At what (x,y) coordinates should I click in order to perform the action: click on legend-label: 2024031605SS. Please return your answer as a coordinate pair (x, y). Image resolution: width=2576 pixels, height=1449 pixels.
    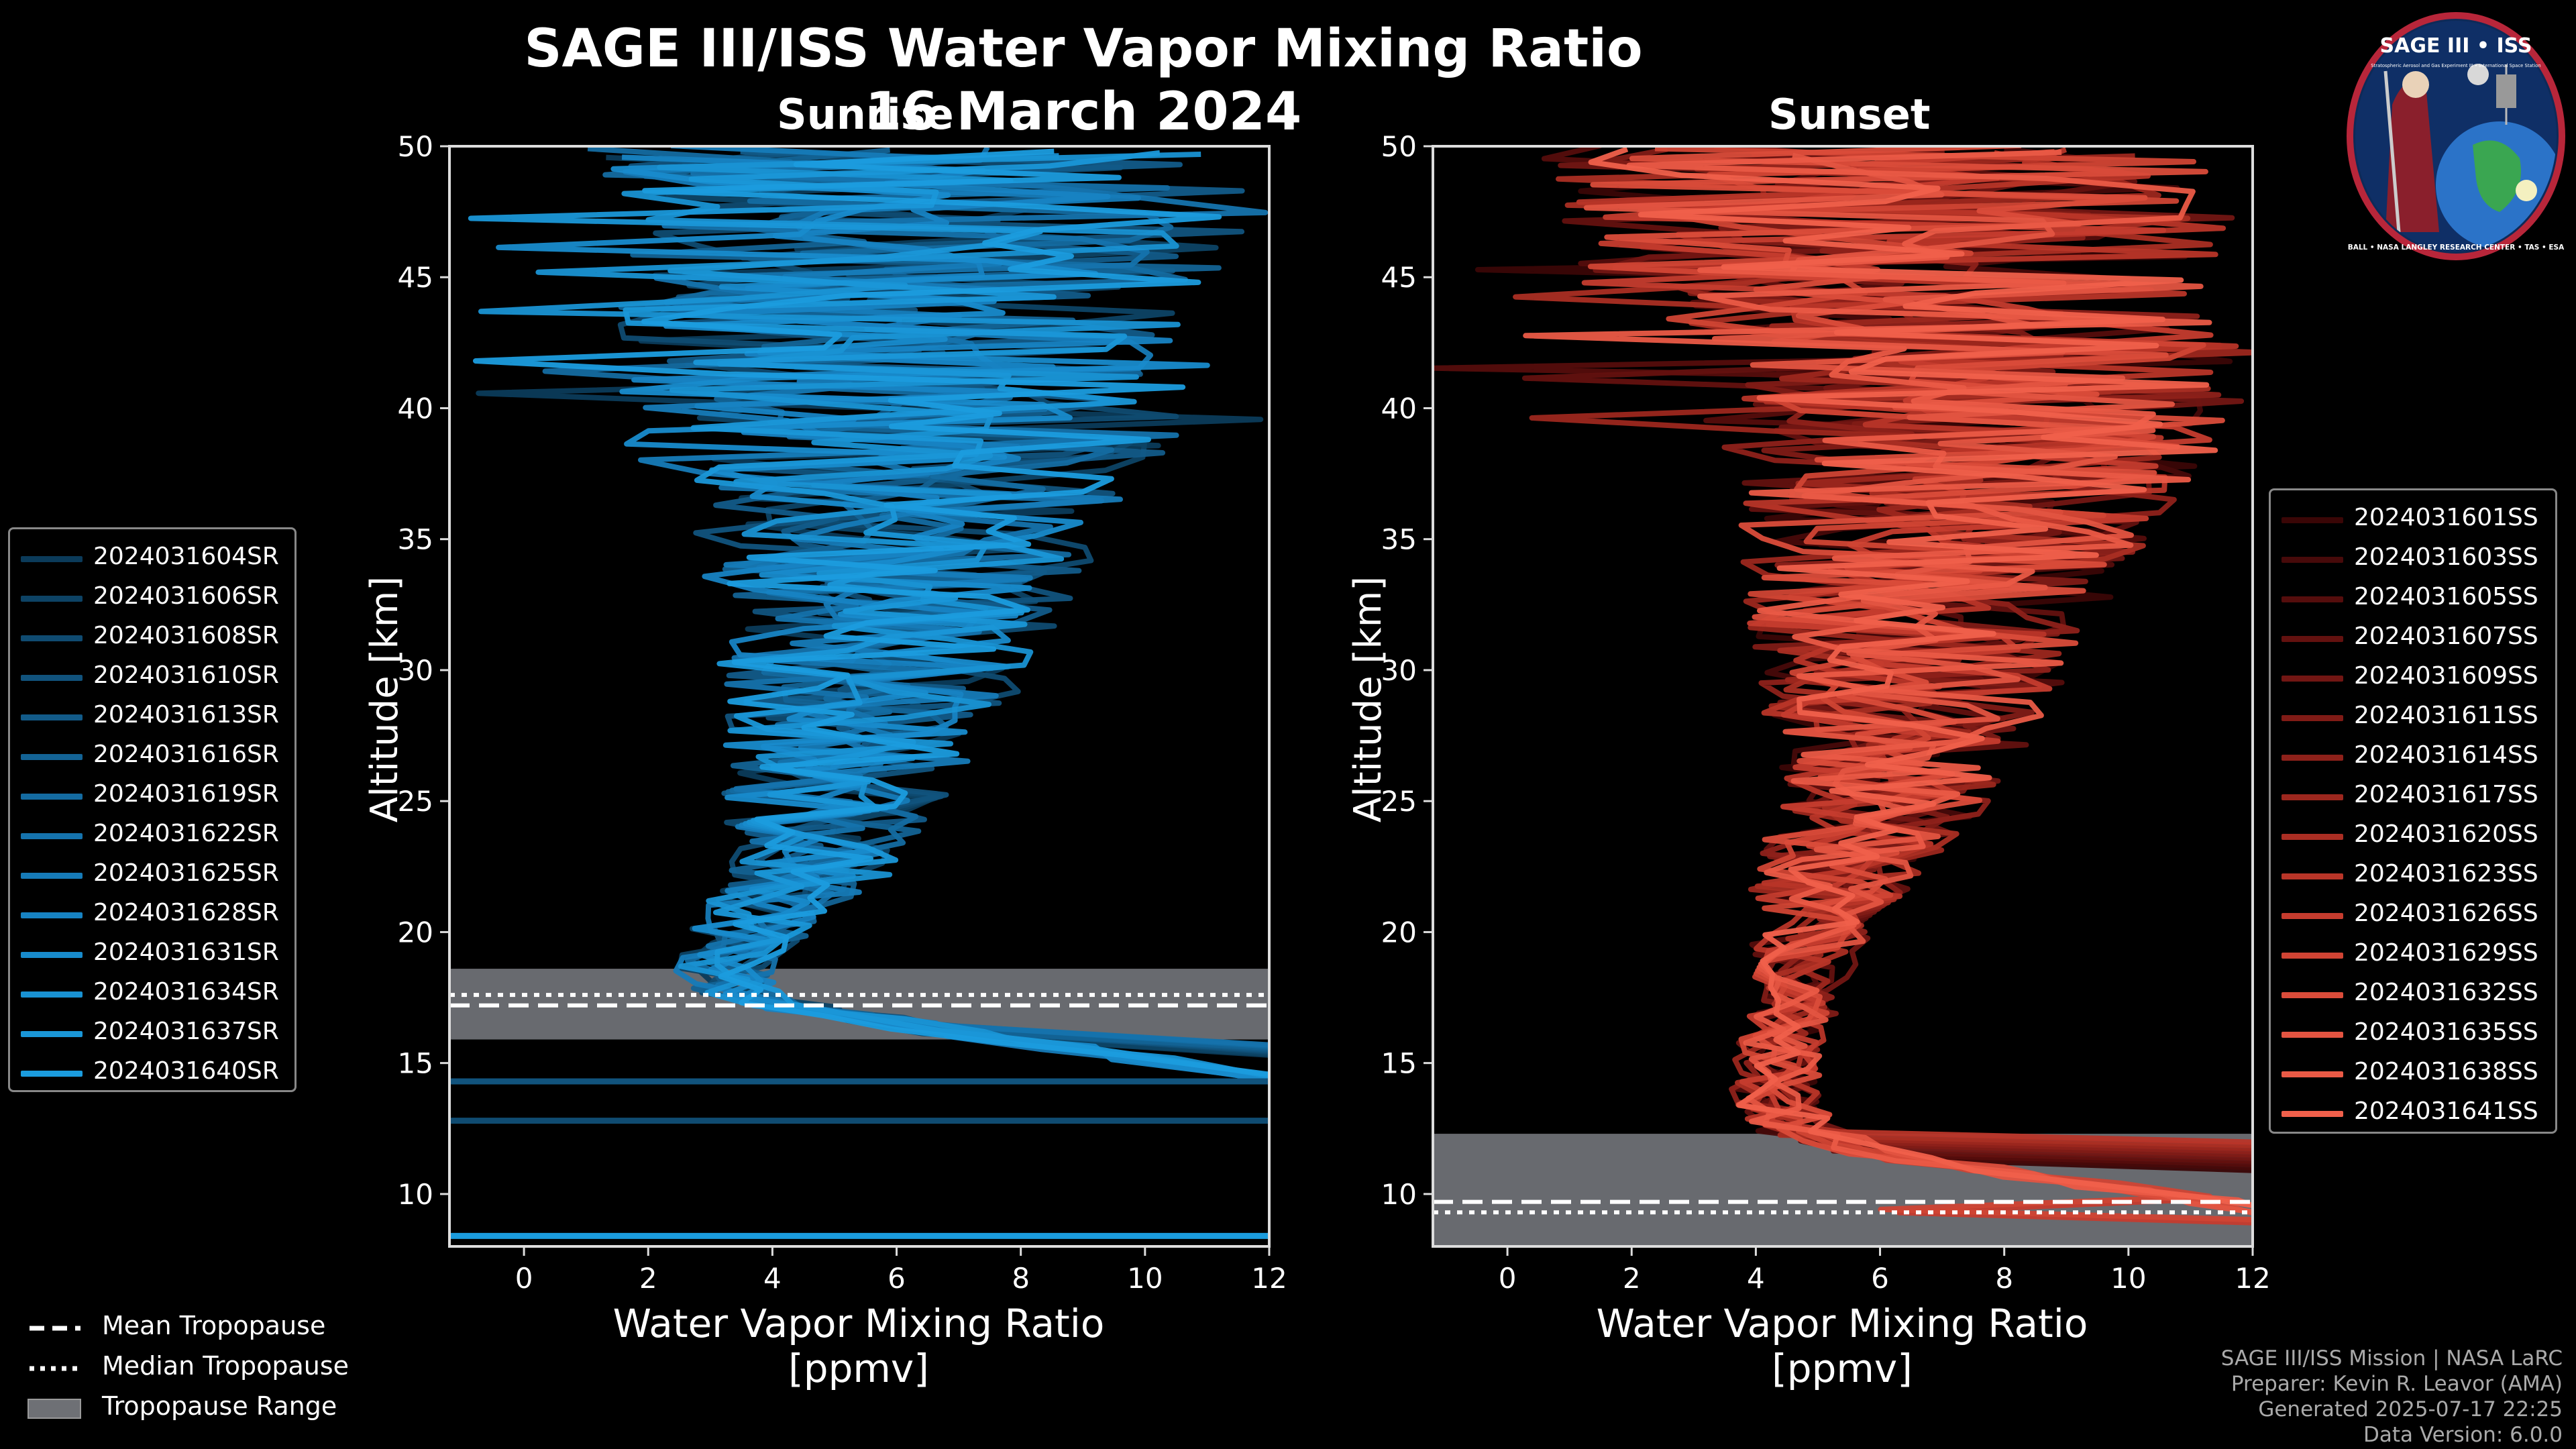
    Looking at the image, I should click on (2446, 596).